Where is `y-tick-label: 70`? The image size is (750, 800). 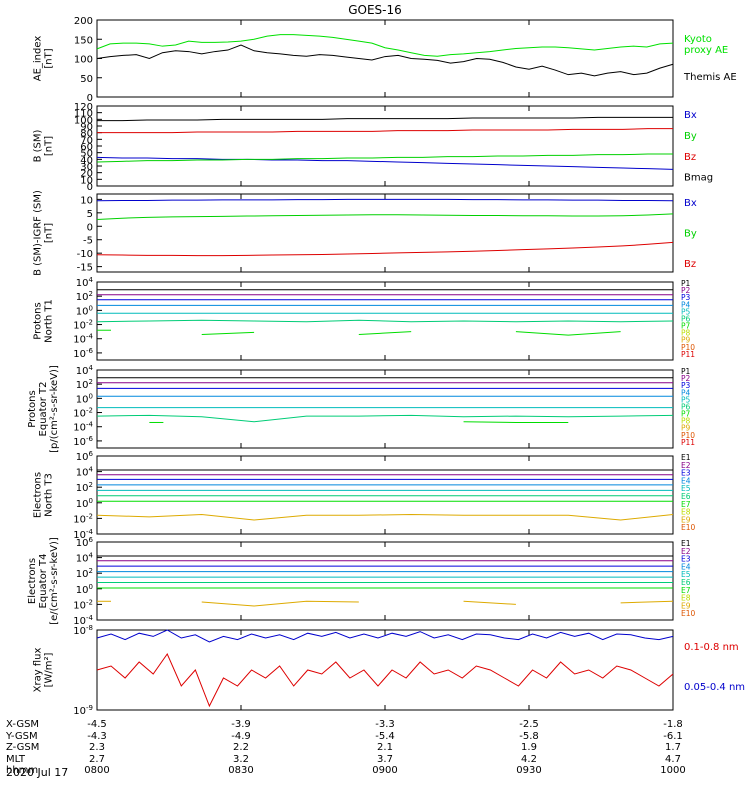 y-tick-label: 70 is located at coordinates (86, 140).